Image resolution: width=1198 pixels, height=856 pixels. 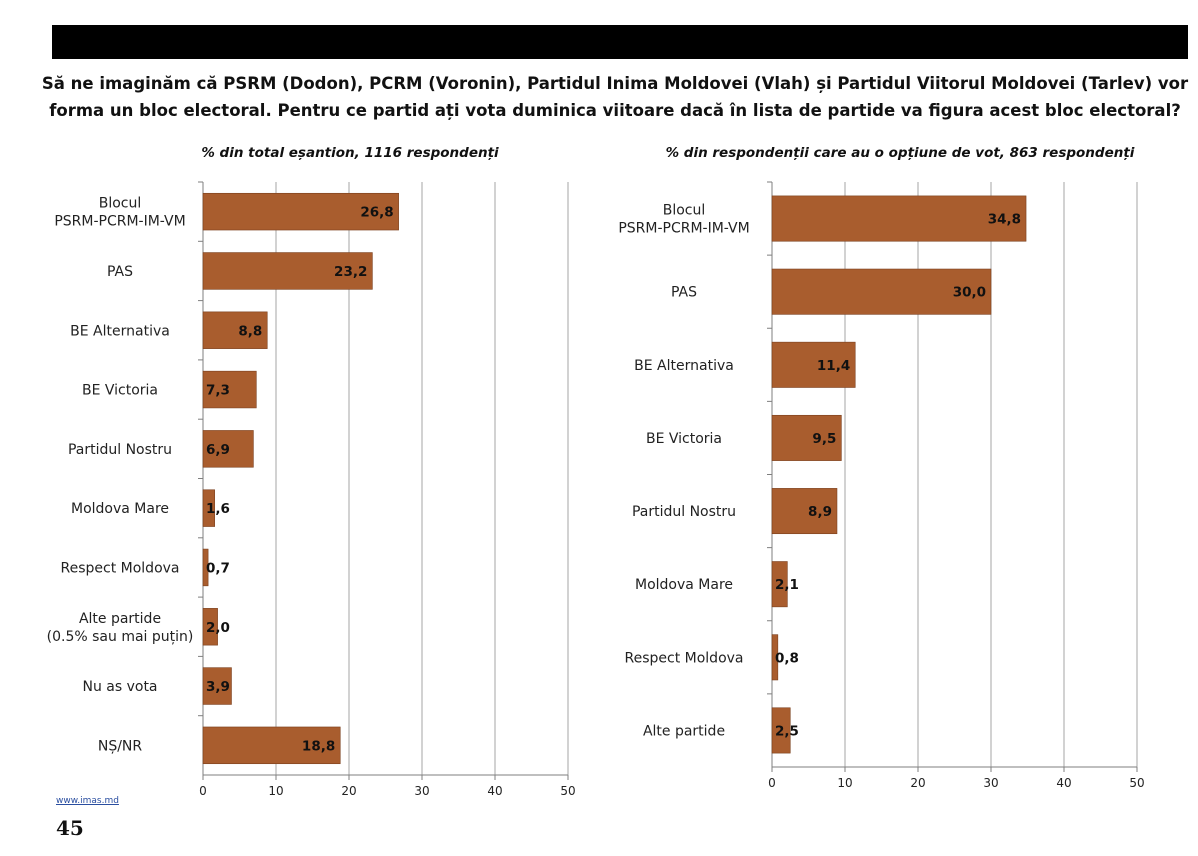 I want to click on left-value-label: 26,8, so click(x=376, y=213).